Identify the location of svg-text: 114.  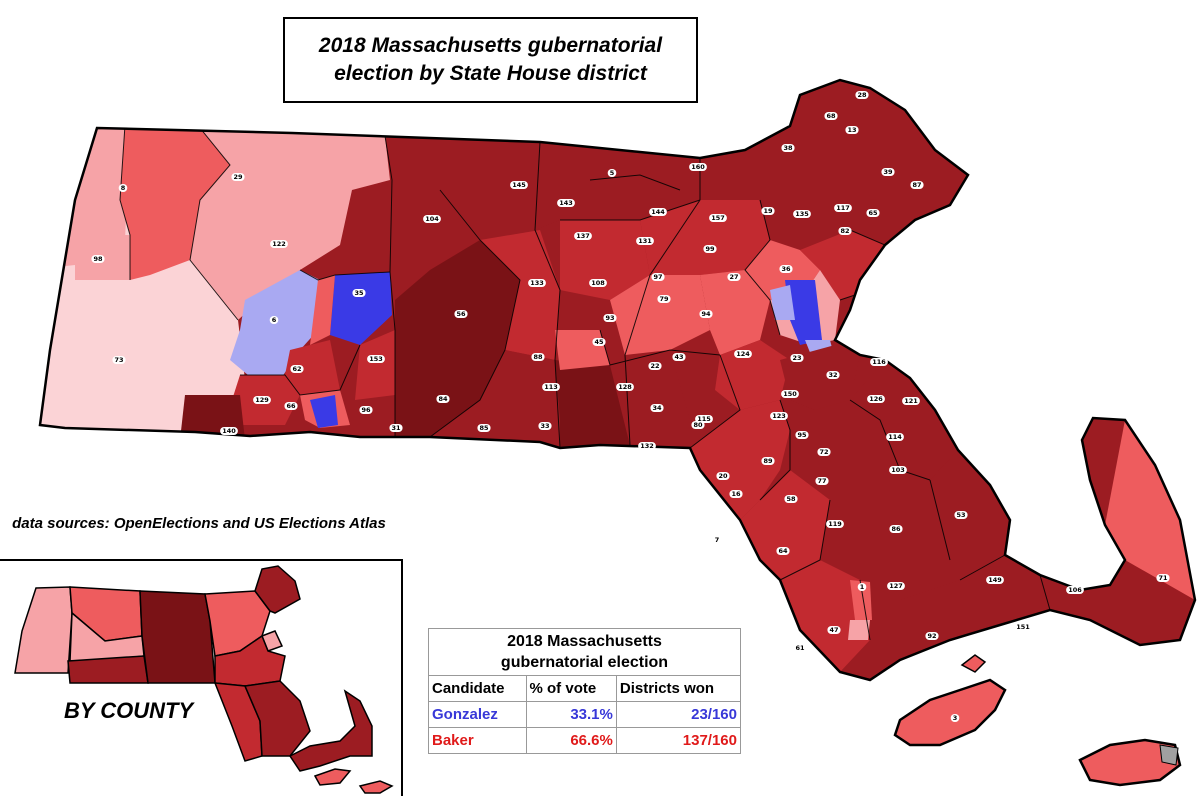
(895, 437).